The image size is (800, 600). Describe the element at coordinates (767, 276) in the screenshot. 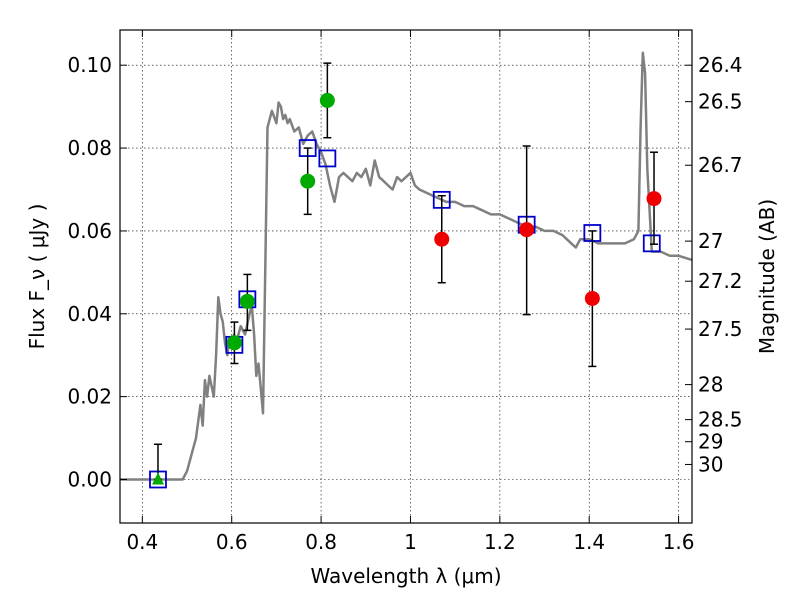

I see `y-axis-right-label: Magnitude (AB)` at that location.